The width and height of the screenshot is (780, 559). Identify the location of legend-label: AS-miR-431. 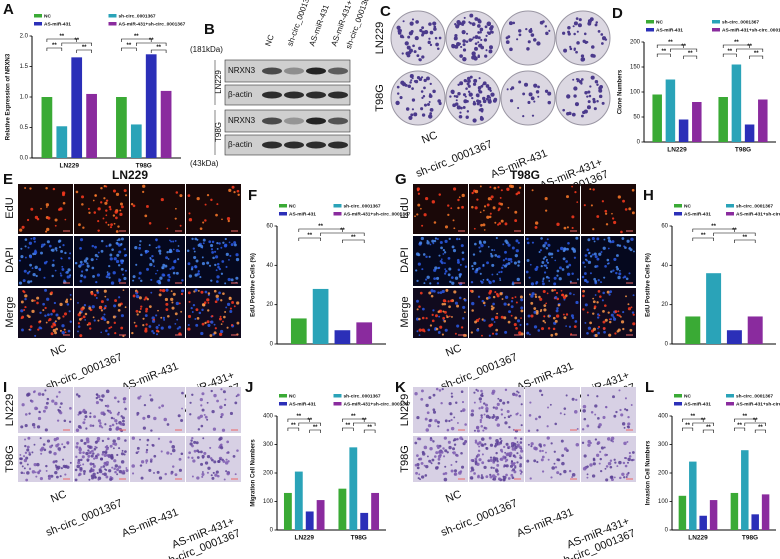
(57, 24).